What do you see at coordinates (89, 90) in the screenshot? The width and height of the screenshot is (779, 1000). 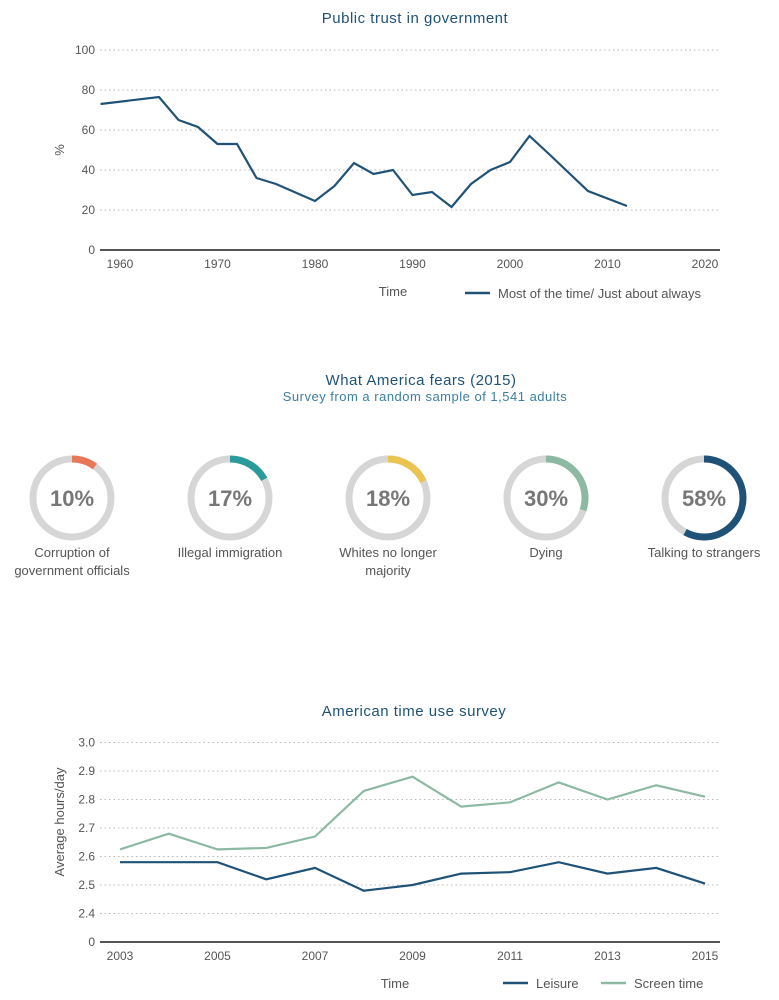 I see `y-tick-label: 80` at bounding box center [89, 90].